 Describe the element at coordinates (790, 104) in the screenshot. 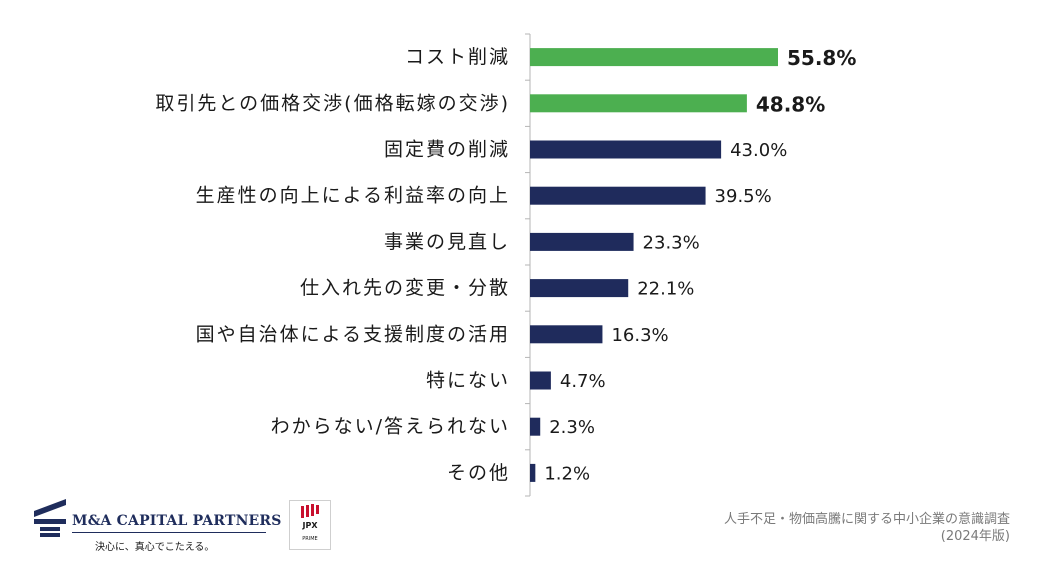

I see `value-label: 48.8%` at that location.